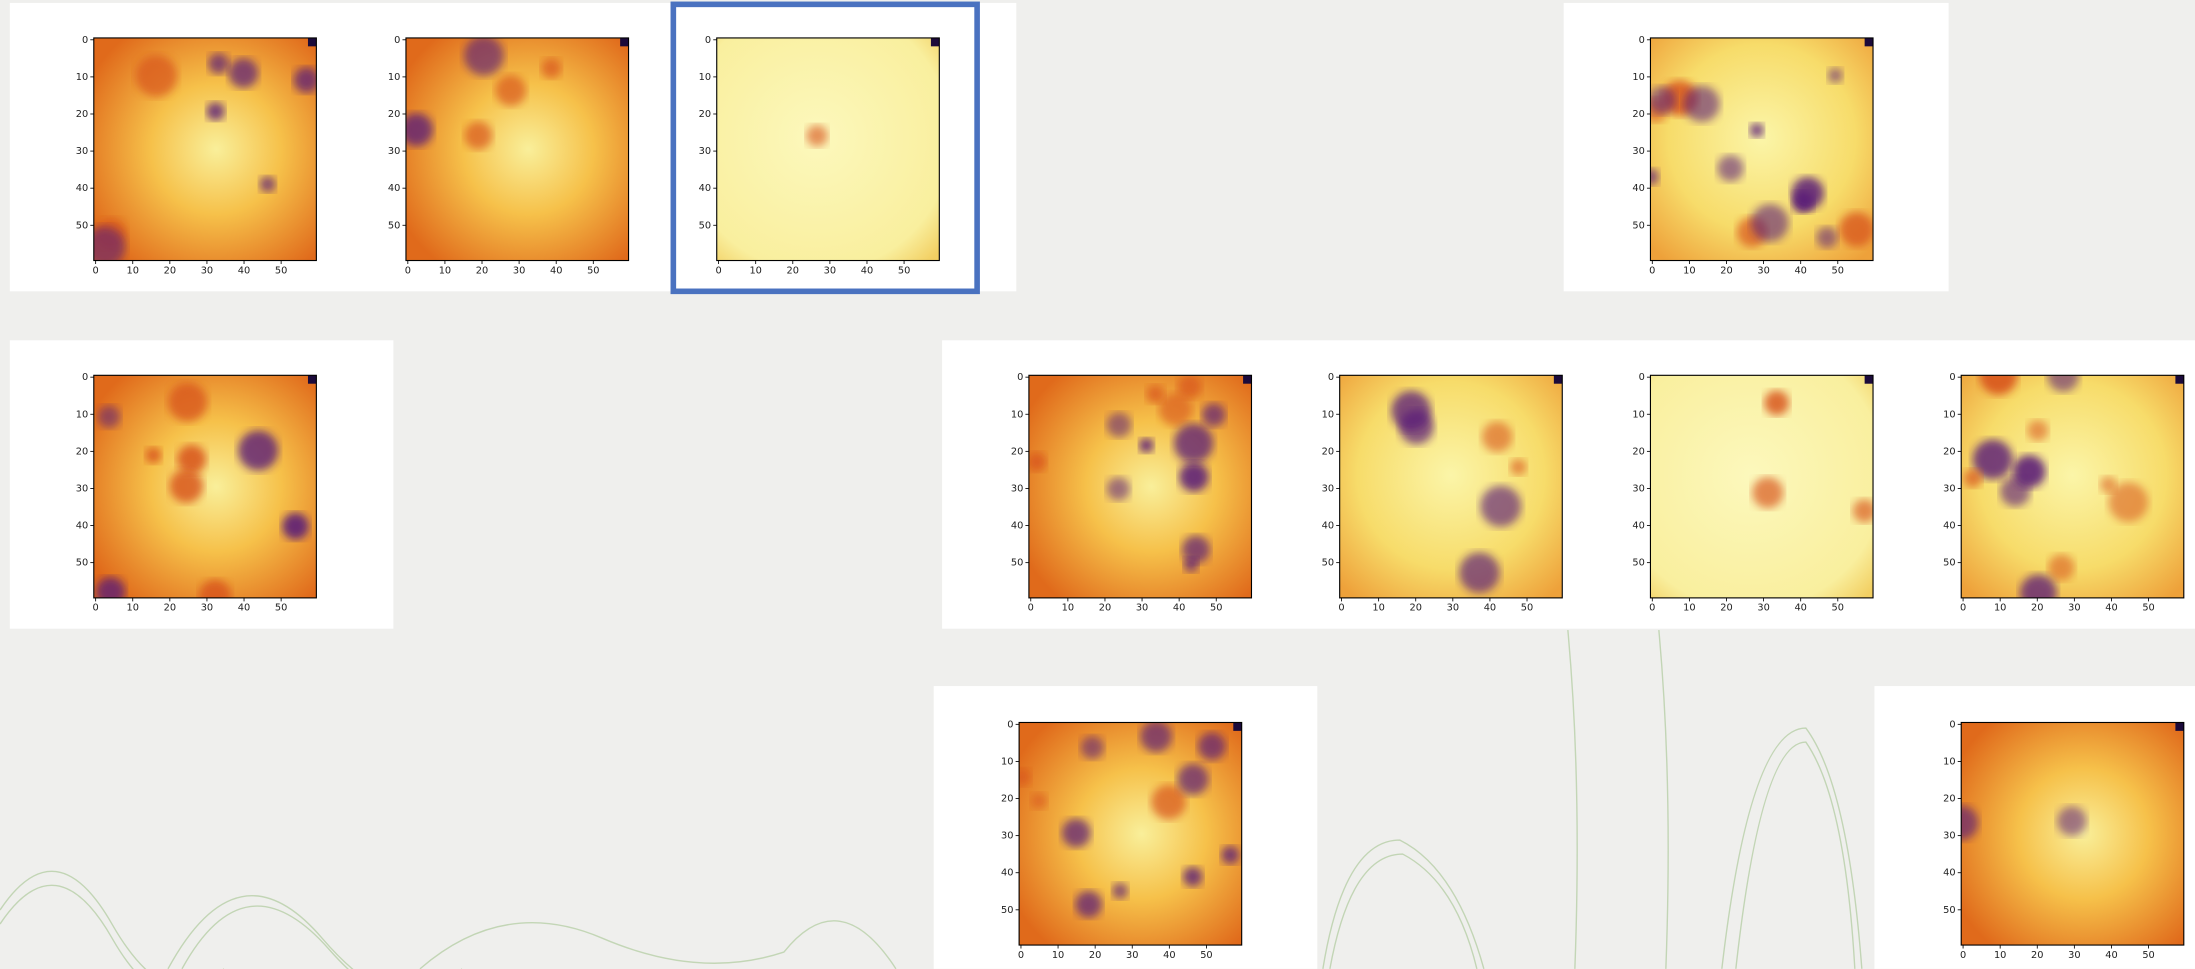 The image size is (2195, 969). Describe the element at coordinates (281, 270) in the screenshot. I see `x-tick-label: 50` at that location.